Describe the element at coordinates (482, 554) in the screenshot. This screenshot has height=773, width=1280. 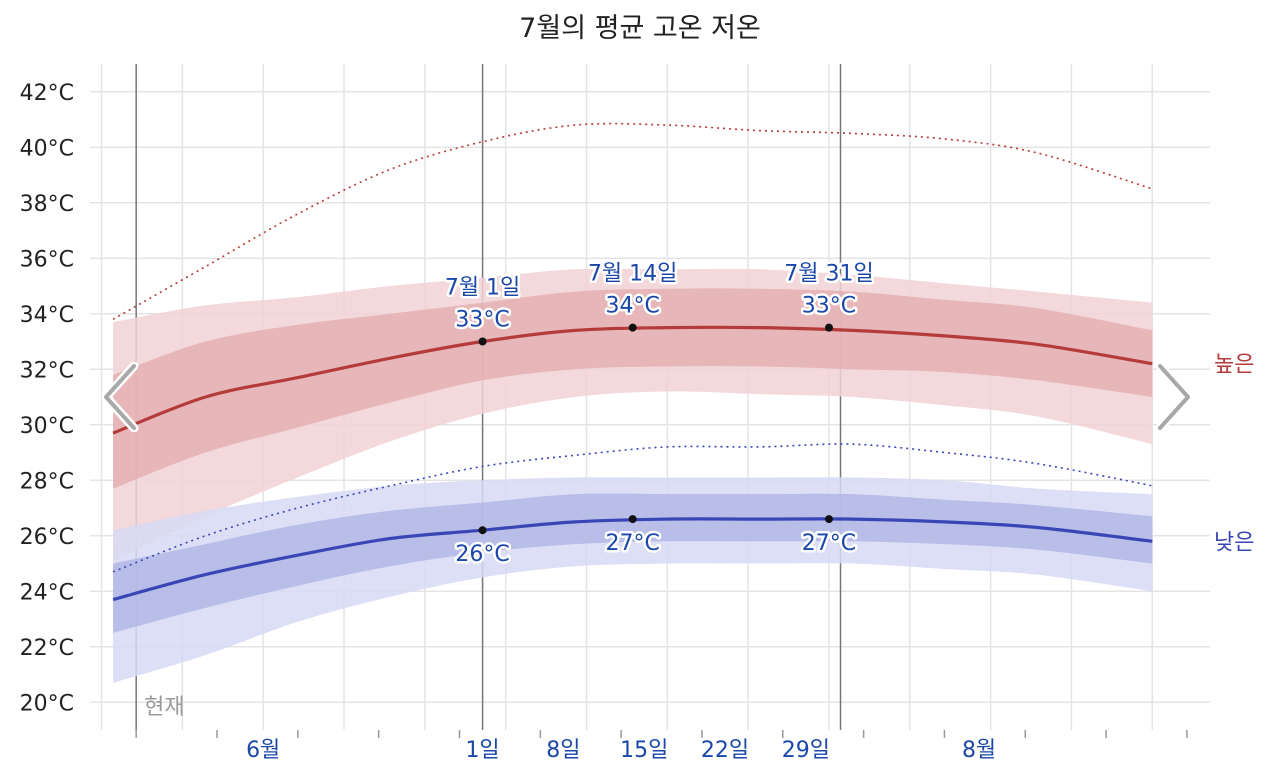
I see `annotation-value: 26°C` at that location.